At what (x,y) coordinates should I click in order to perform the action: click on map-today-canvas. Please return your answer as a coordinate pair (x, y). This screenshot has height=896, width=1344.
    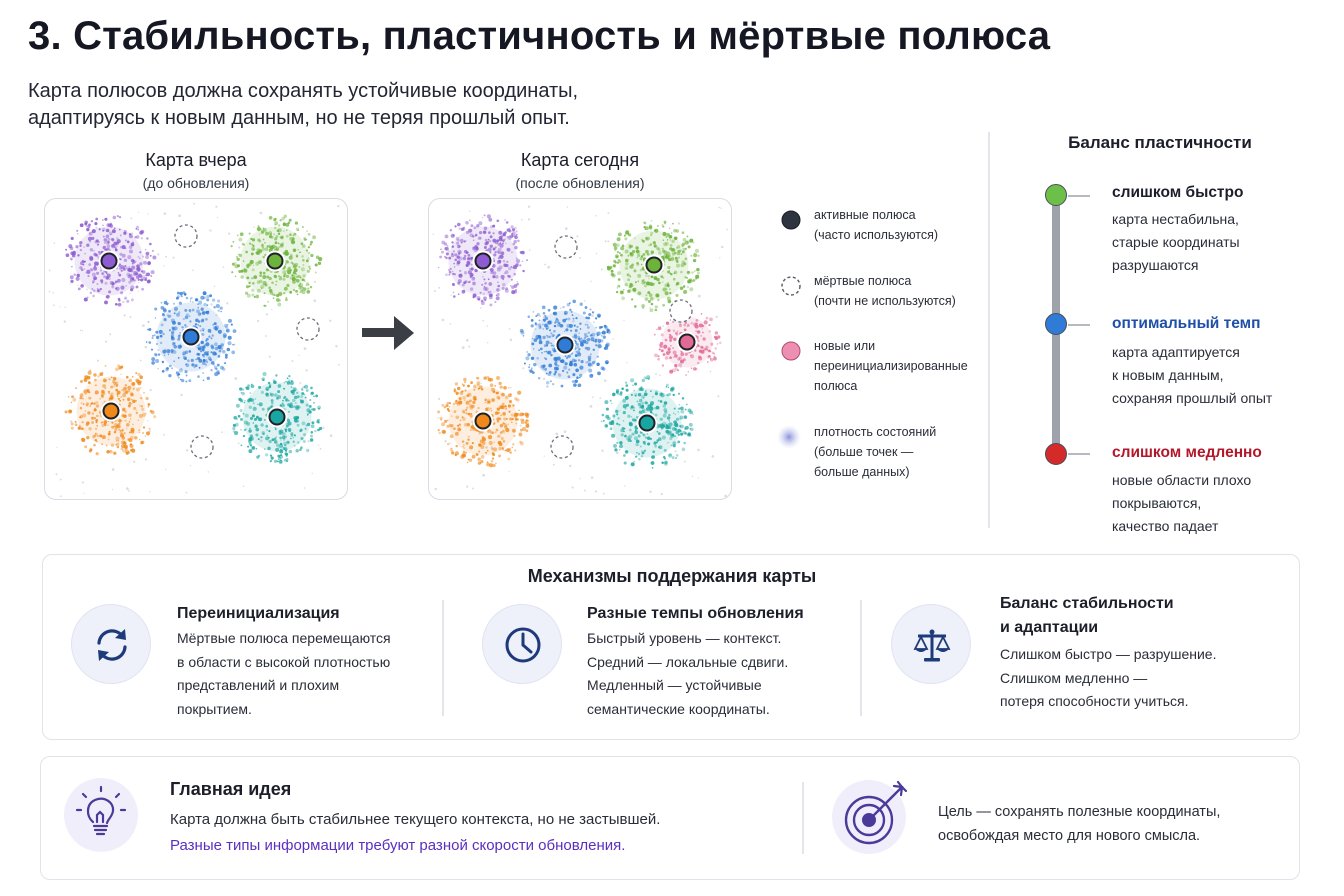
    Looking at the image, I should click on (580, 351).